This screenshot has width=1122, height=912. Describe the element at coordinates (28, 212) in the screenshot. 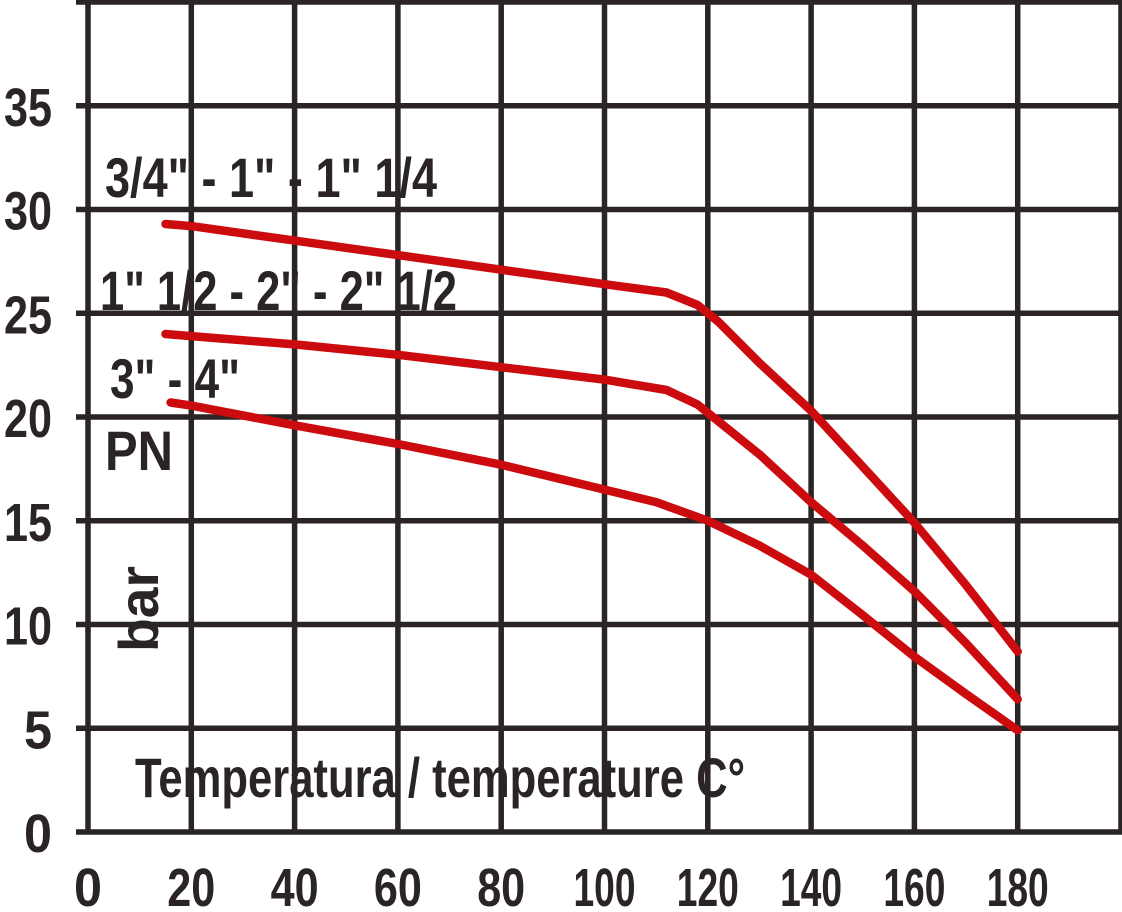

I see `y-tick-label-30: 30` at that location.